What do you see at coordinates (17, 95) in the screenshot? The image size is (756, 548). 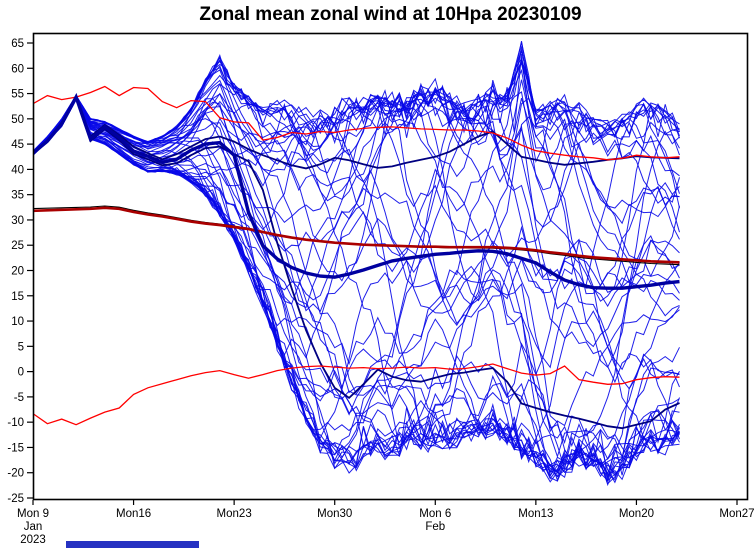 I see `y-tick-label: 55` at bounding box center [17, 95].